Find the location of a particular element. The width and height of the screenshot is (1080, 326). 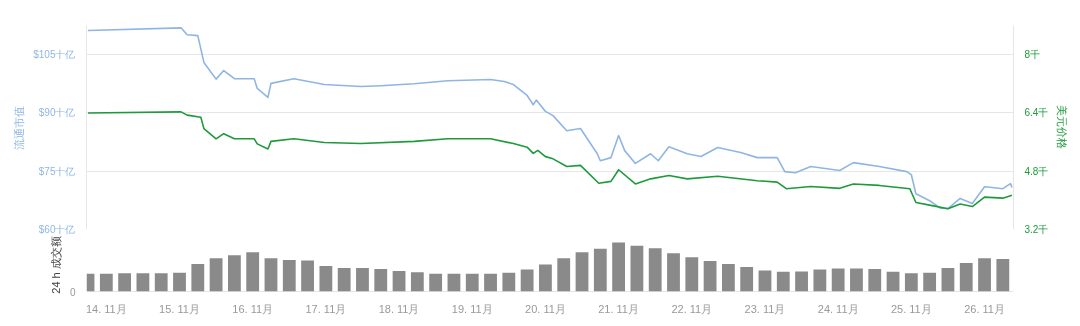

y2-tick-label: 6.4千 is located at coordinates (1036, 113).